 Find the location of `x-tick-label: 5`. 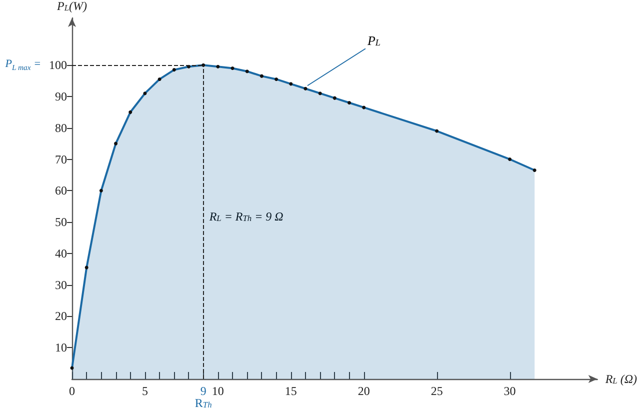

x-tick-label: 5 is located at coordinates (145, 391).